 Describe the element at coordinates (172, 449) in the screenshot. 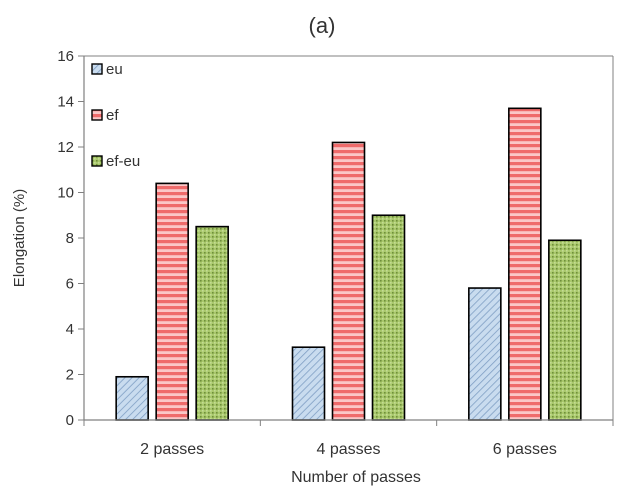

I see `x-tick-label: 2 passes` at that location.